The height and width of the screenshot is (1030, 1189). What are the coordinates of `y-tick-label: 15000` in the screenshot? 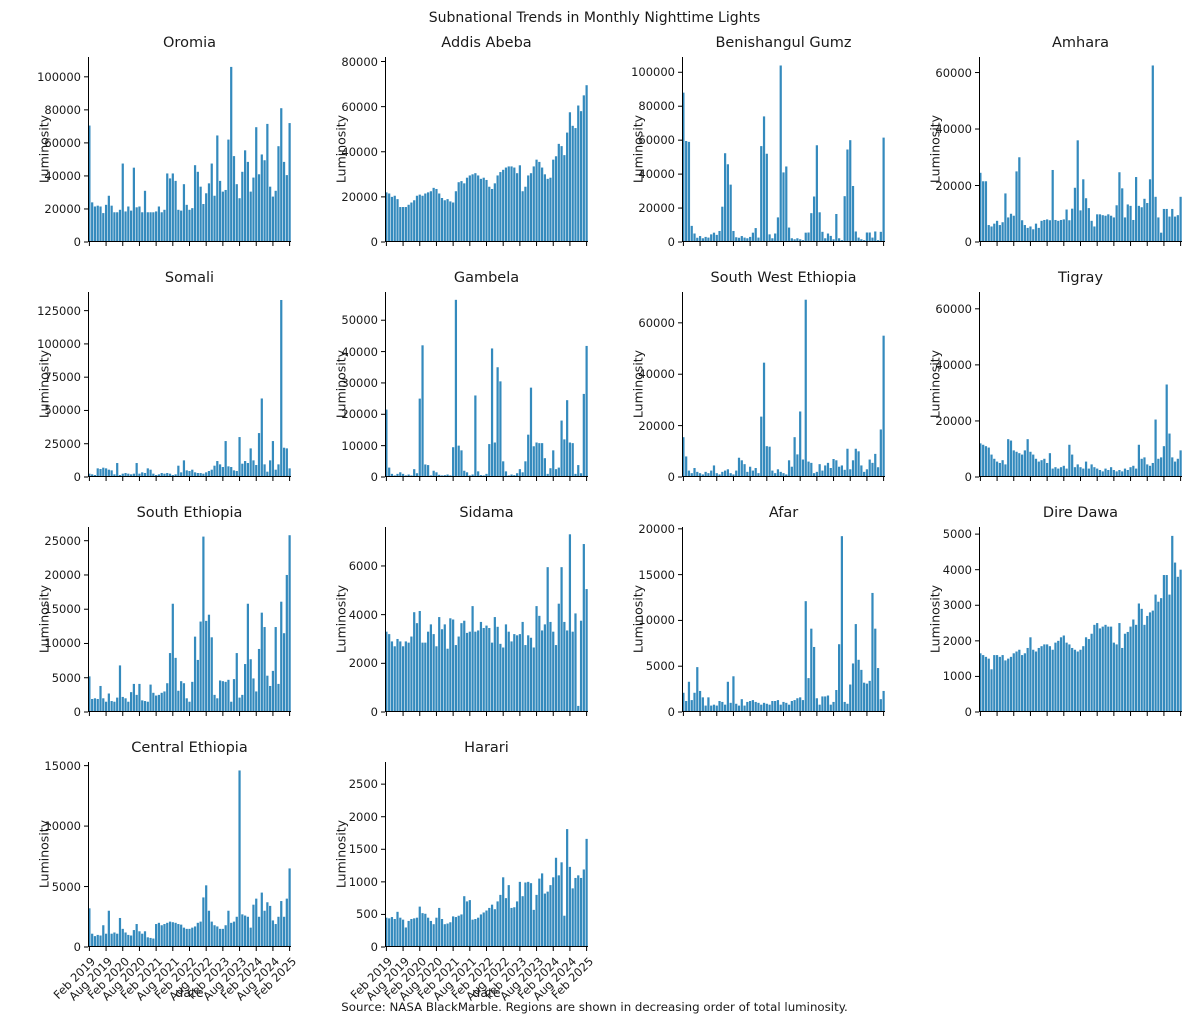 It's located at (656, 574).